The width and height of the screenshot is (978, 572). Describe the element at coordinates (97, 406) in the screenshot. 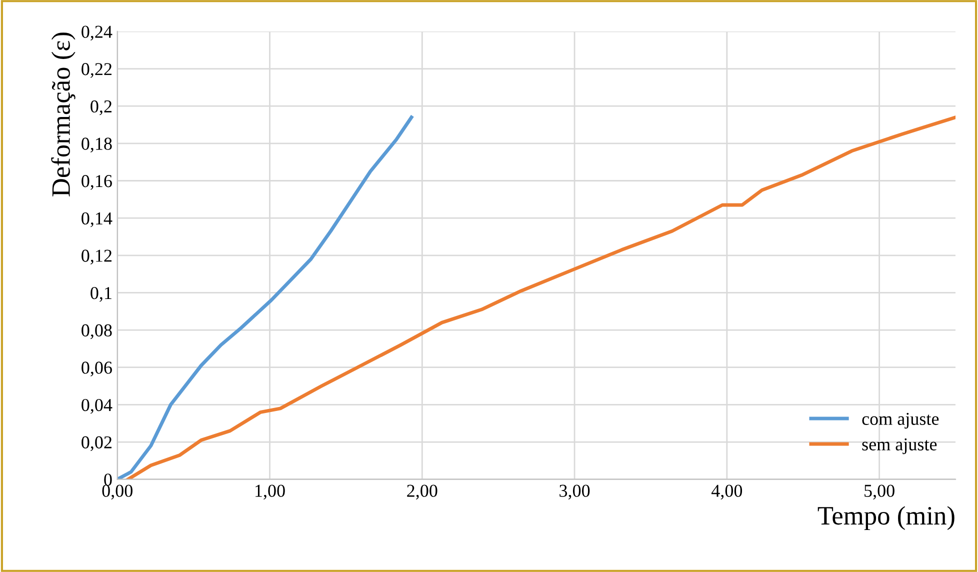

I see `y-tick-label: 0,04` at that location.